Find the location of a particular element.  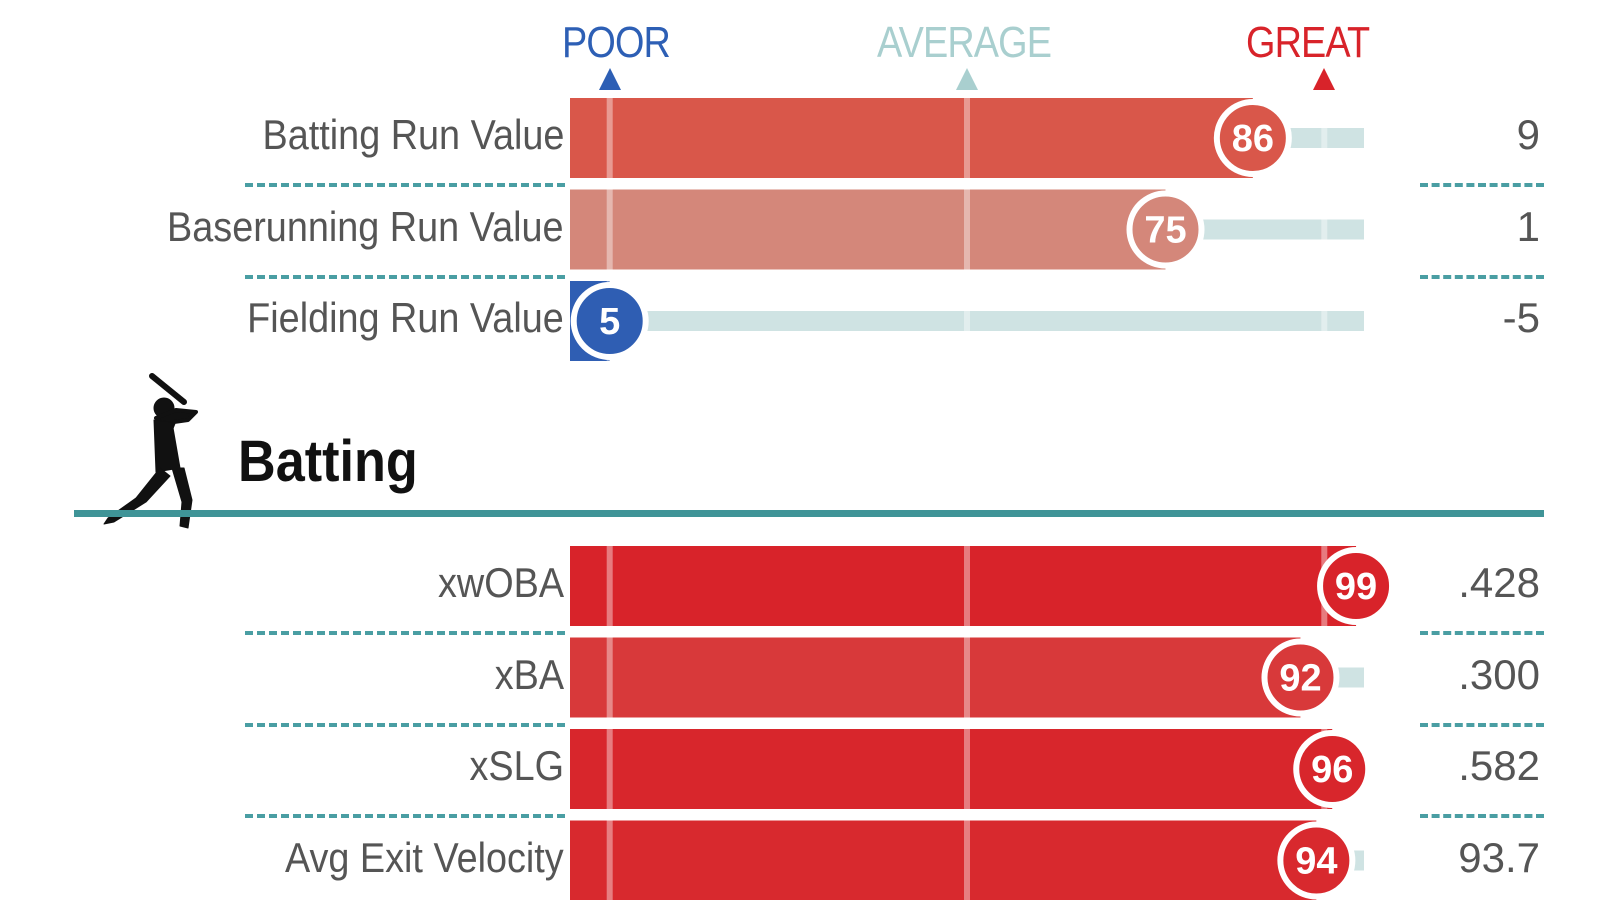

row-label: Avg Exit Velocity is located at coordinates (424, 857).